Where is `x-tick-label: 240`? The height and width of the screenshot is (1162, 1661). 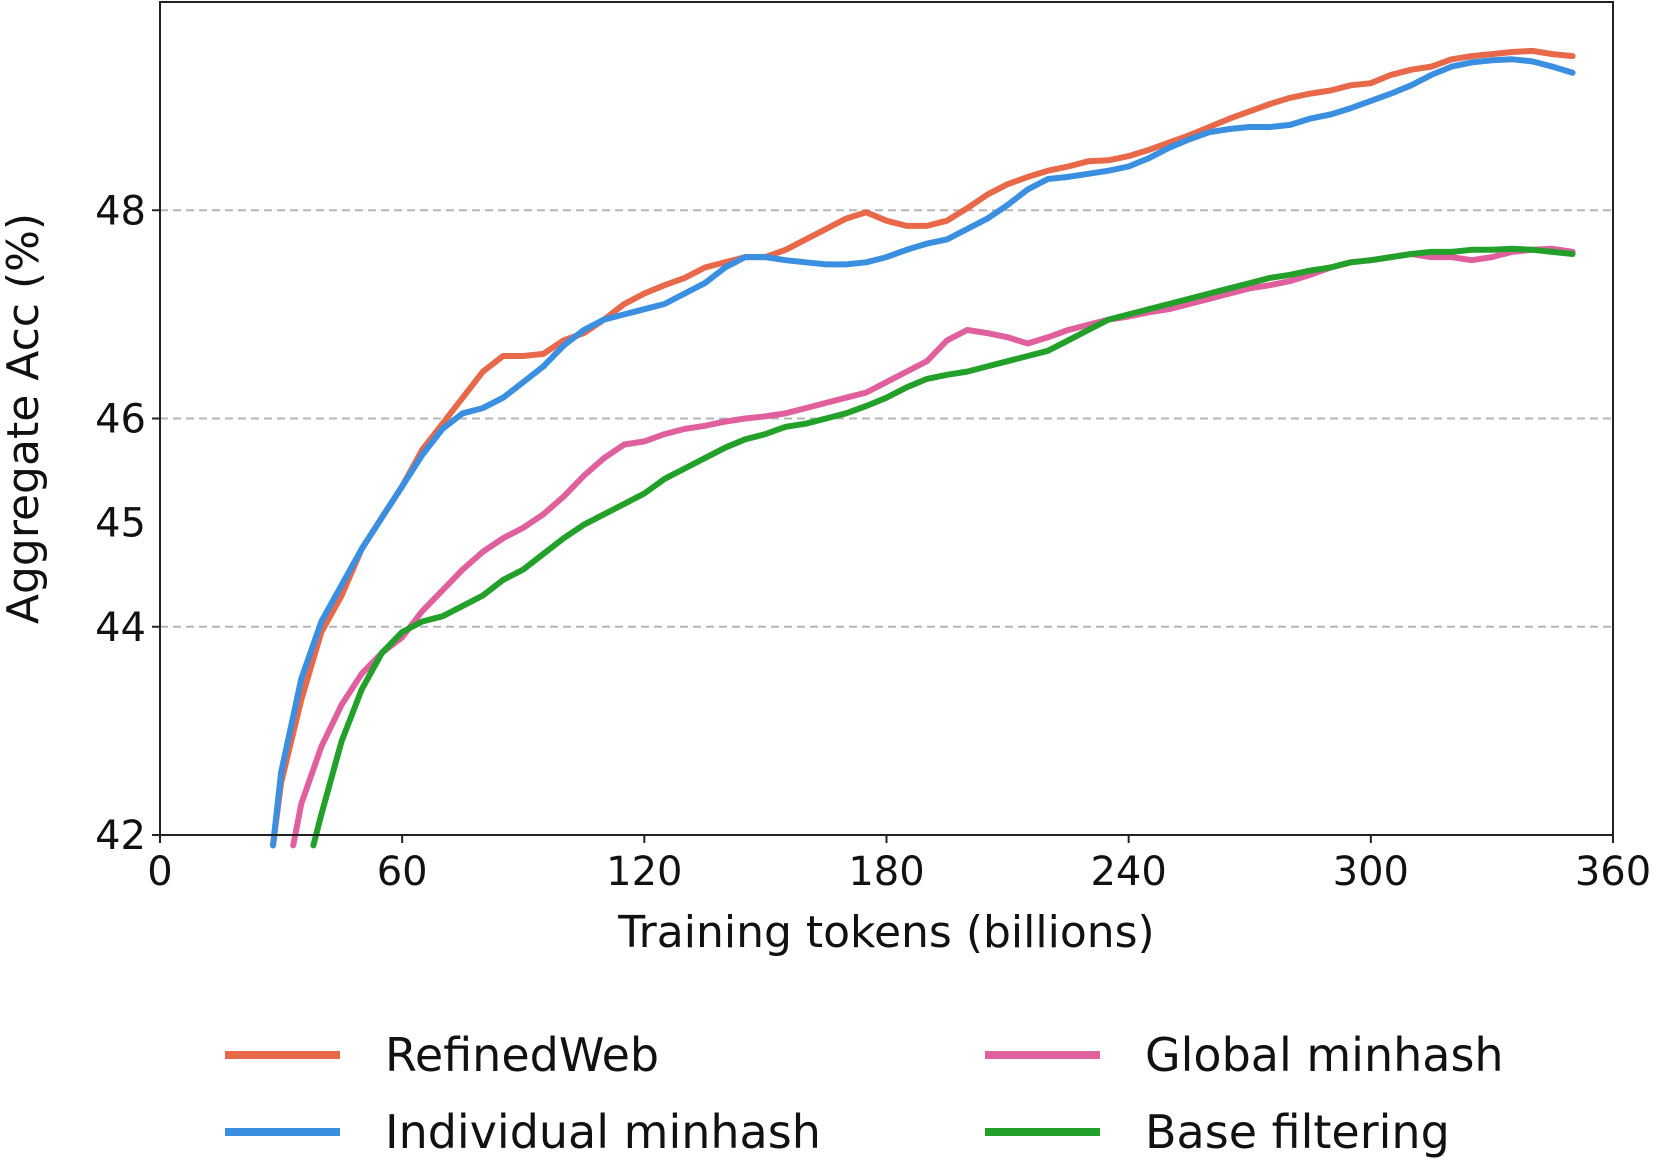 x-tick-label: 240 is located at coordinates (1128, 872).